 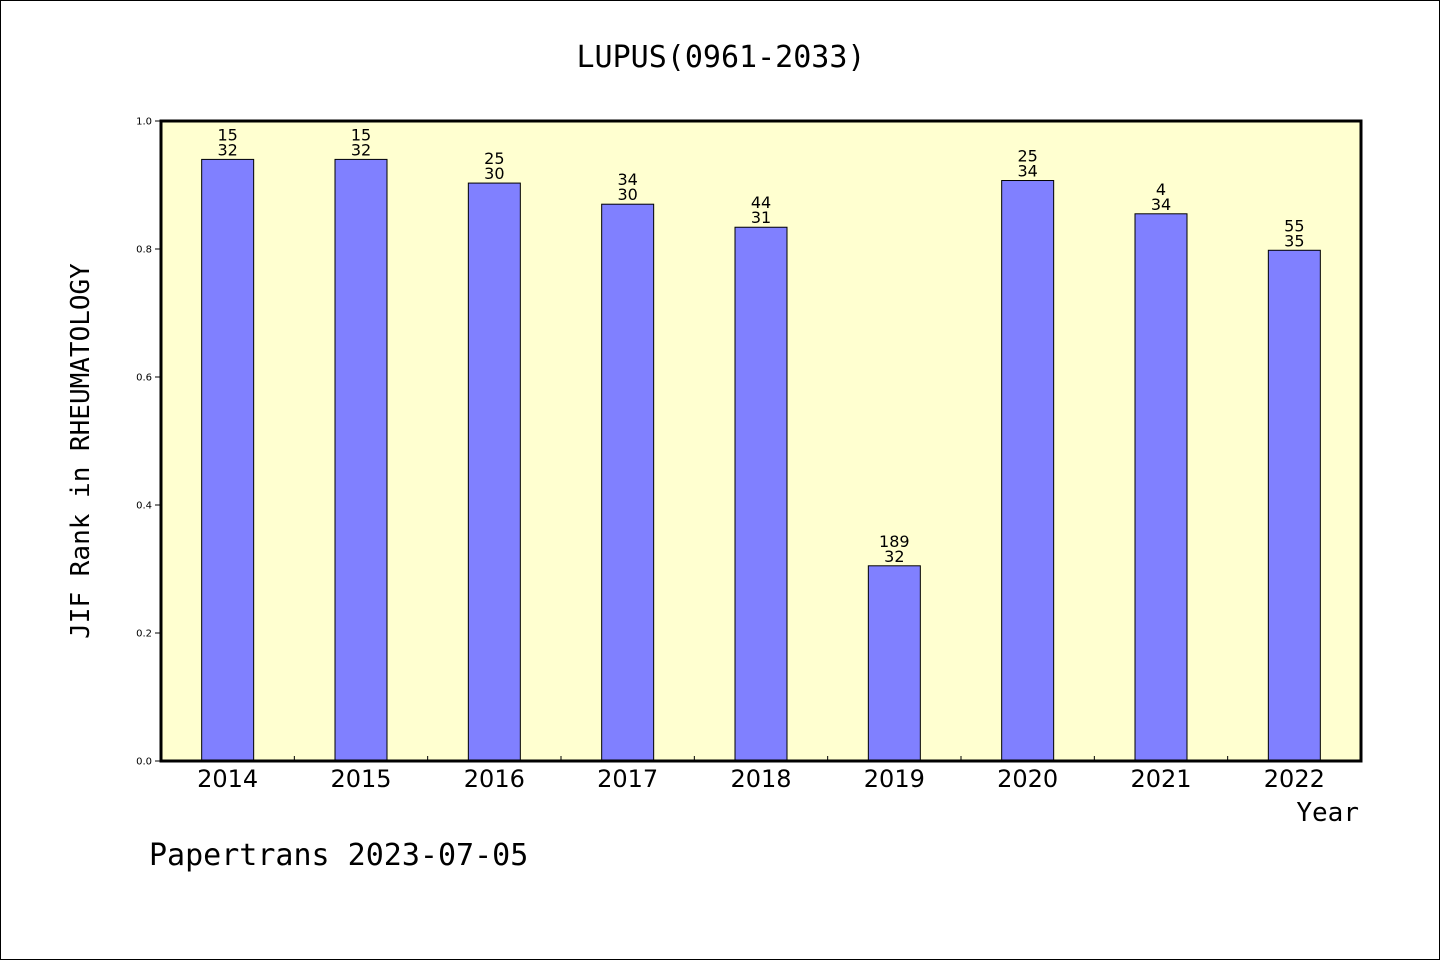 What do you see at coordinates (1294, 779) in the screenshot?
I see `x-tick-label-2022: 2022` at bounding box center [1294, 779].